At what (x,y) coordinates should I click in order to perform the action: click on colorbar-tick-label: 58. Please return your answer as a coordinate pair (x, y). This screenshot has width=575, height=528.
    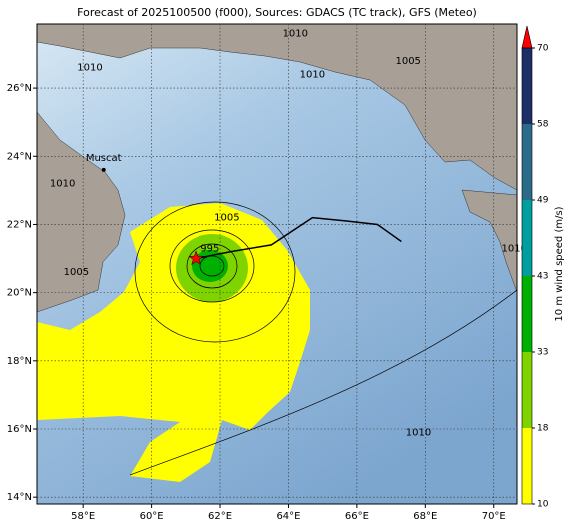
    Looking at the image, I should click on (543, 125).